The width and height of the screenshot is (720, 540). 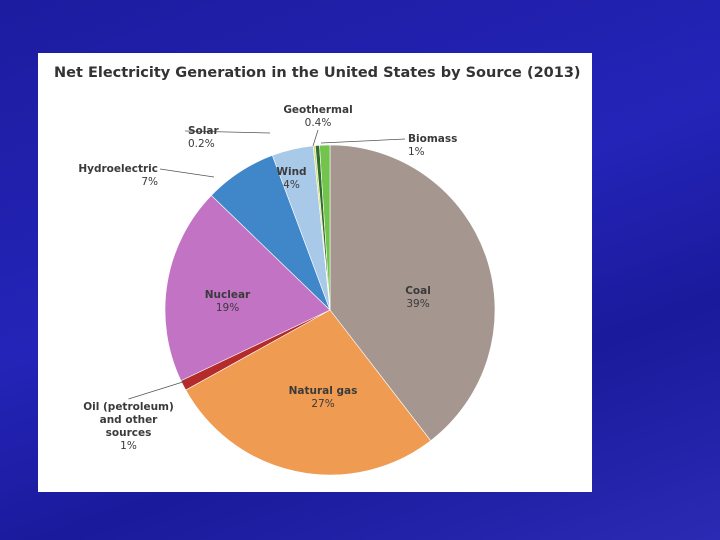 I want to click on slice-label: Wind 4%, so click(x=291, y=179).